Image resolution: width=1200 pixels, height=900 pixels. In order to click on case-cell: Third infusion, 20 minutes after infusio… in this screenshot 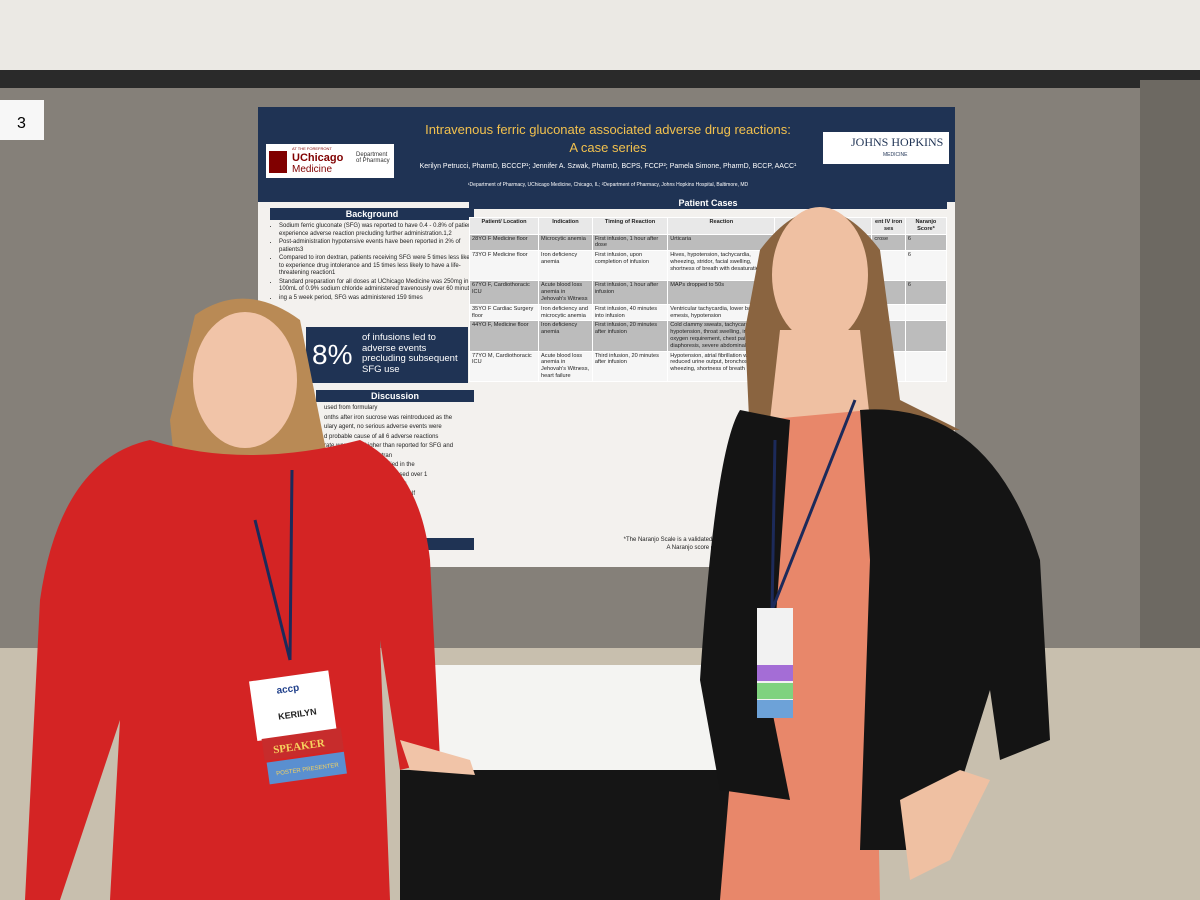, I will do `click(630, 366)`.